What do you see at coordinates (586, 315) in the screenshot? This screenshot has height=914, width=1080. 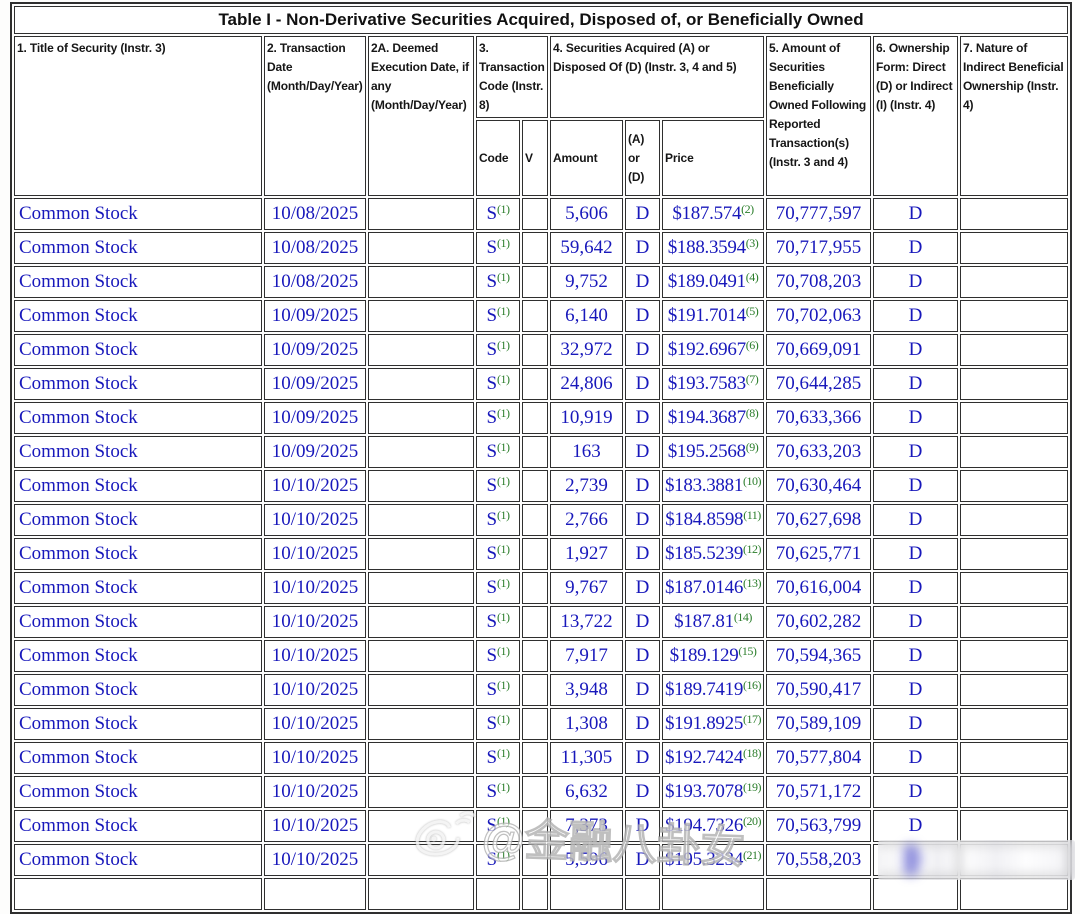 I see `amount-value: 6,140` at bounding box center [586, 315].